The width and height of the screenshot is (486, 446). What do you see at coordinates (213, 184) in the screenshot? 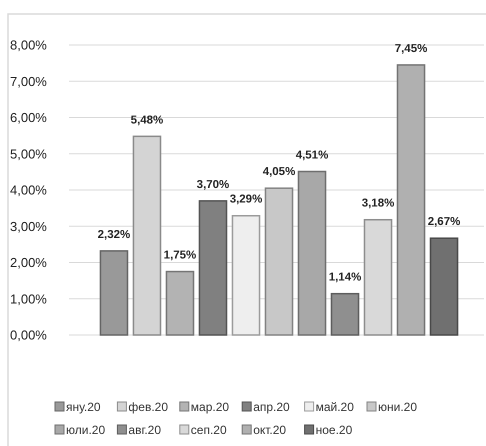
I see `data-label: 3,70%` at bounding box center [213, 184].